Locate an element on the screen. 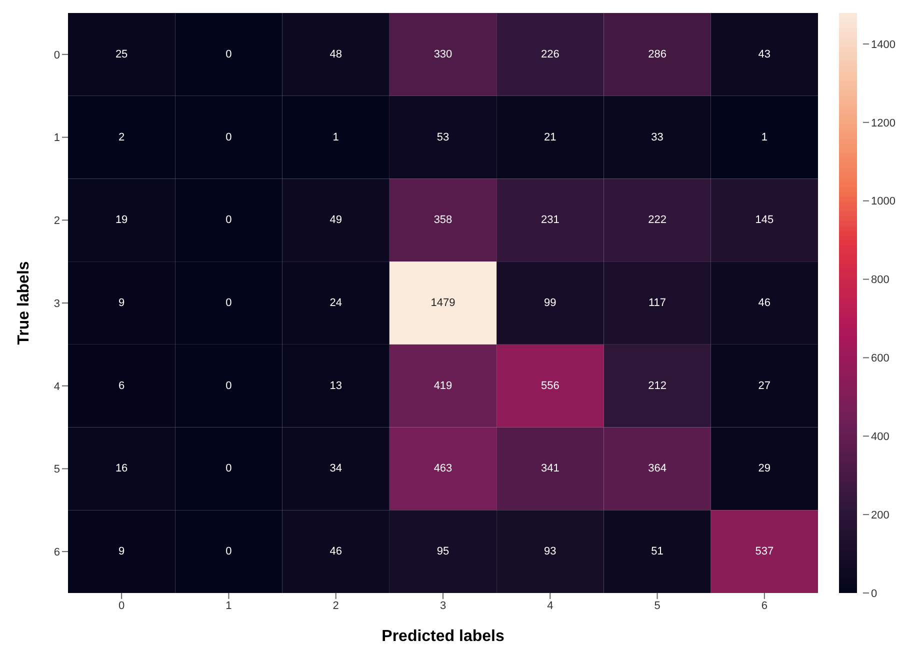 The height and width of the screenshot is (654, 913). data-label: 2 is located at coordinates (121, 137).